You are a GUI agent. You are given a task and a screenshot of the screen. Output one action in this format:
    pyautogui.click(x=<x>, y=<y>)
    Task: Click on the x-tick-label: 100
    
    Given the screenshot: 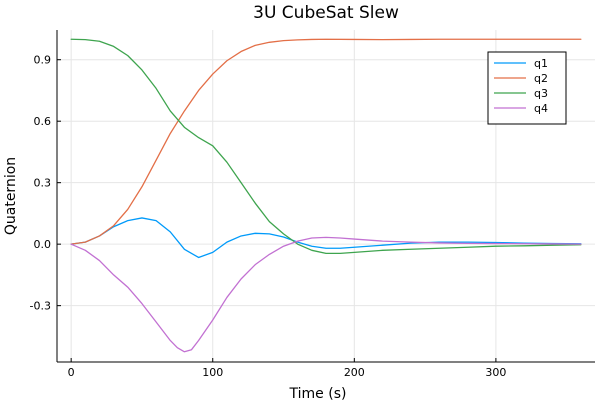 What is the action you would take?
    pyautogui.click(x=212, y=372)
    